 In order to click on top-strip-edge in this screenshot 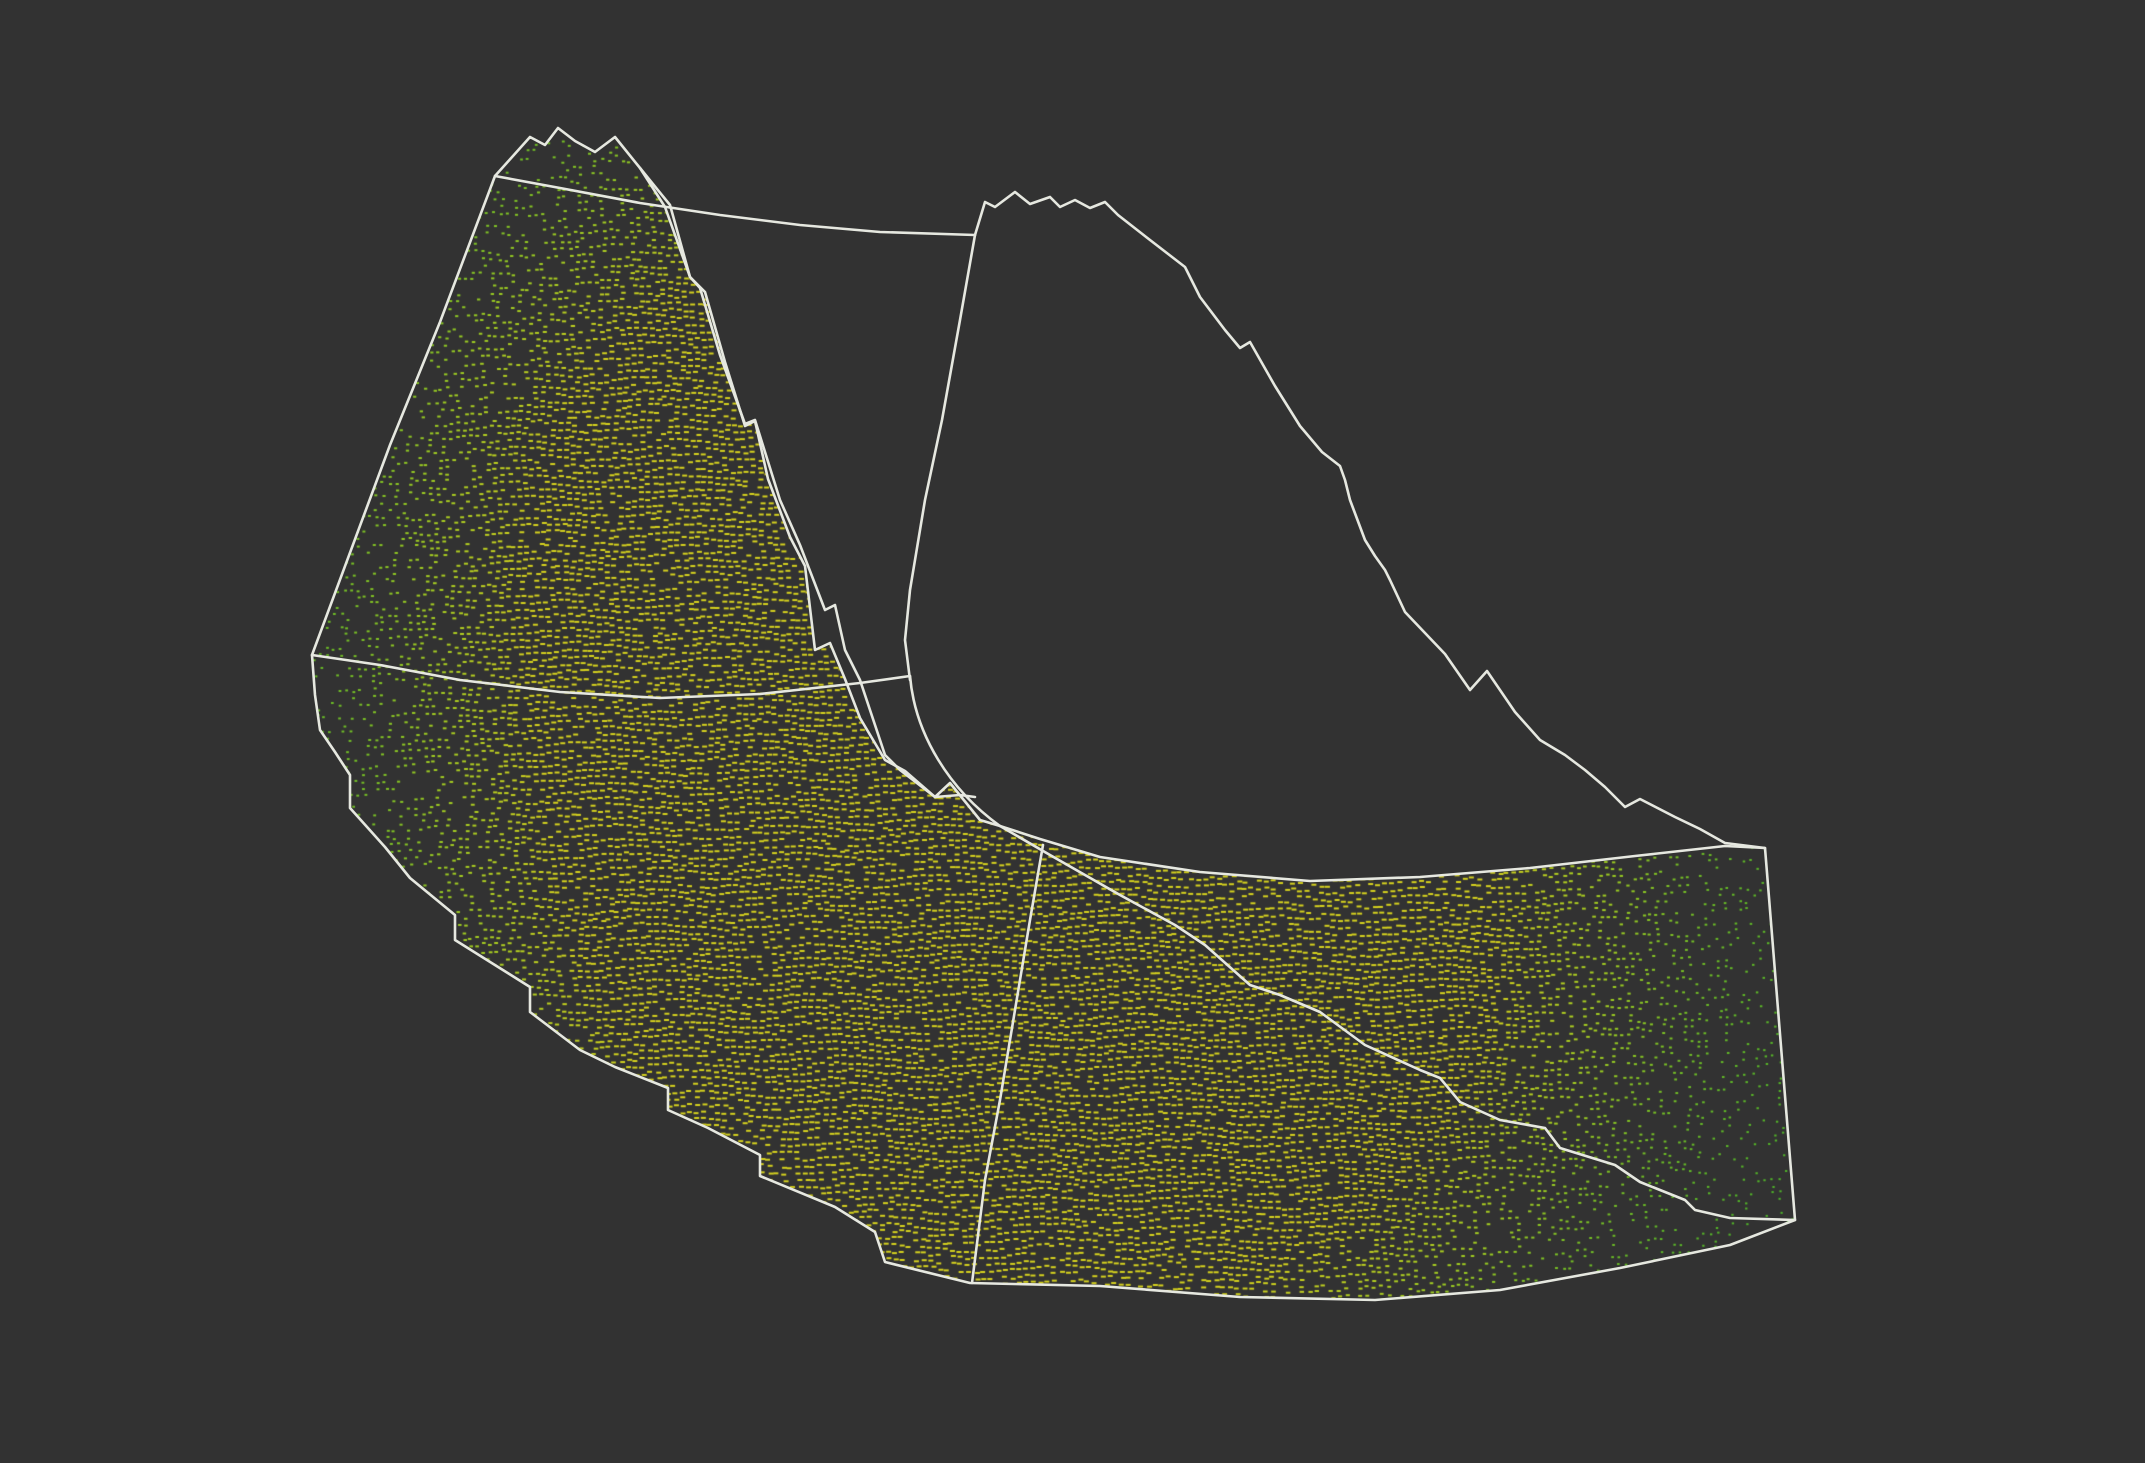, I will do `click(735, 205)`.